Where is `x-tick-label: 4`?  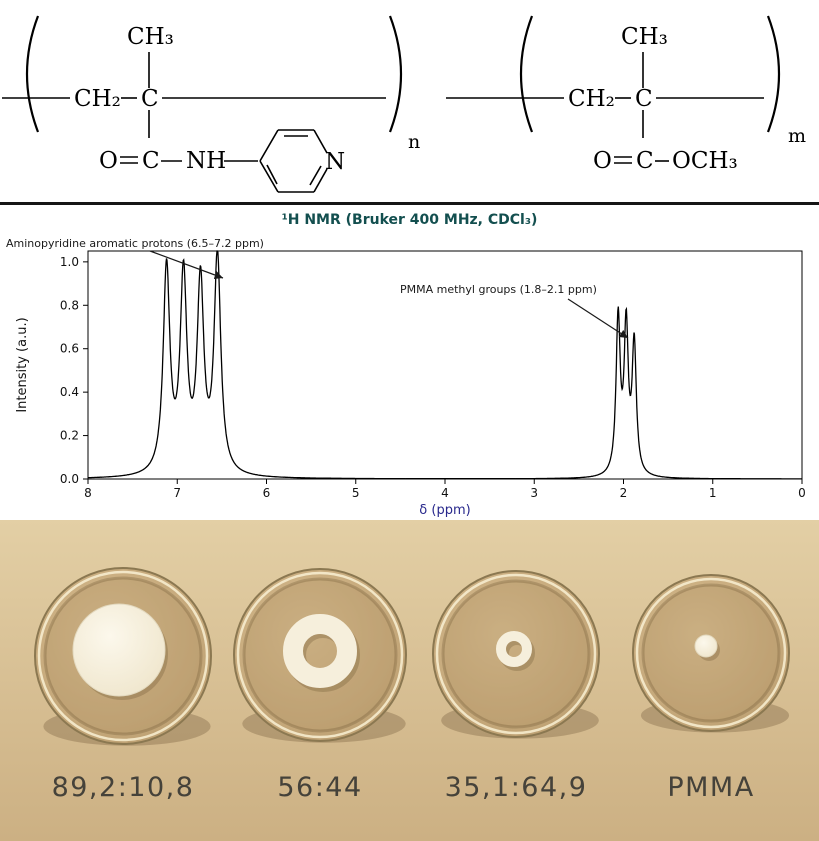
x-tick-label: 4 is located at coordinates (445, 493).